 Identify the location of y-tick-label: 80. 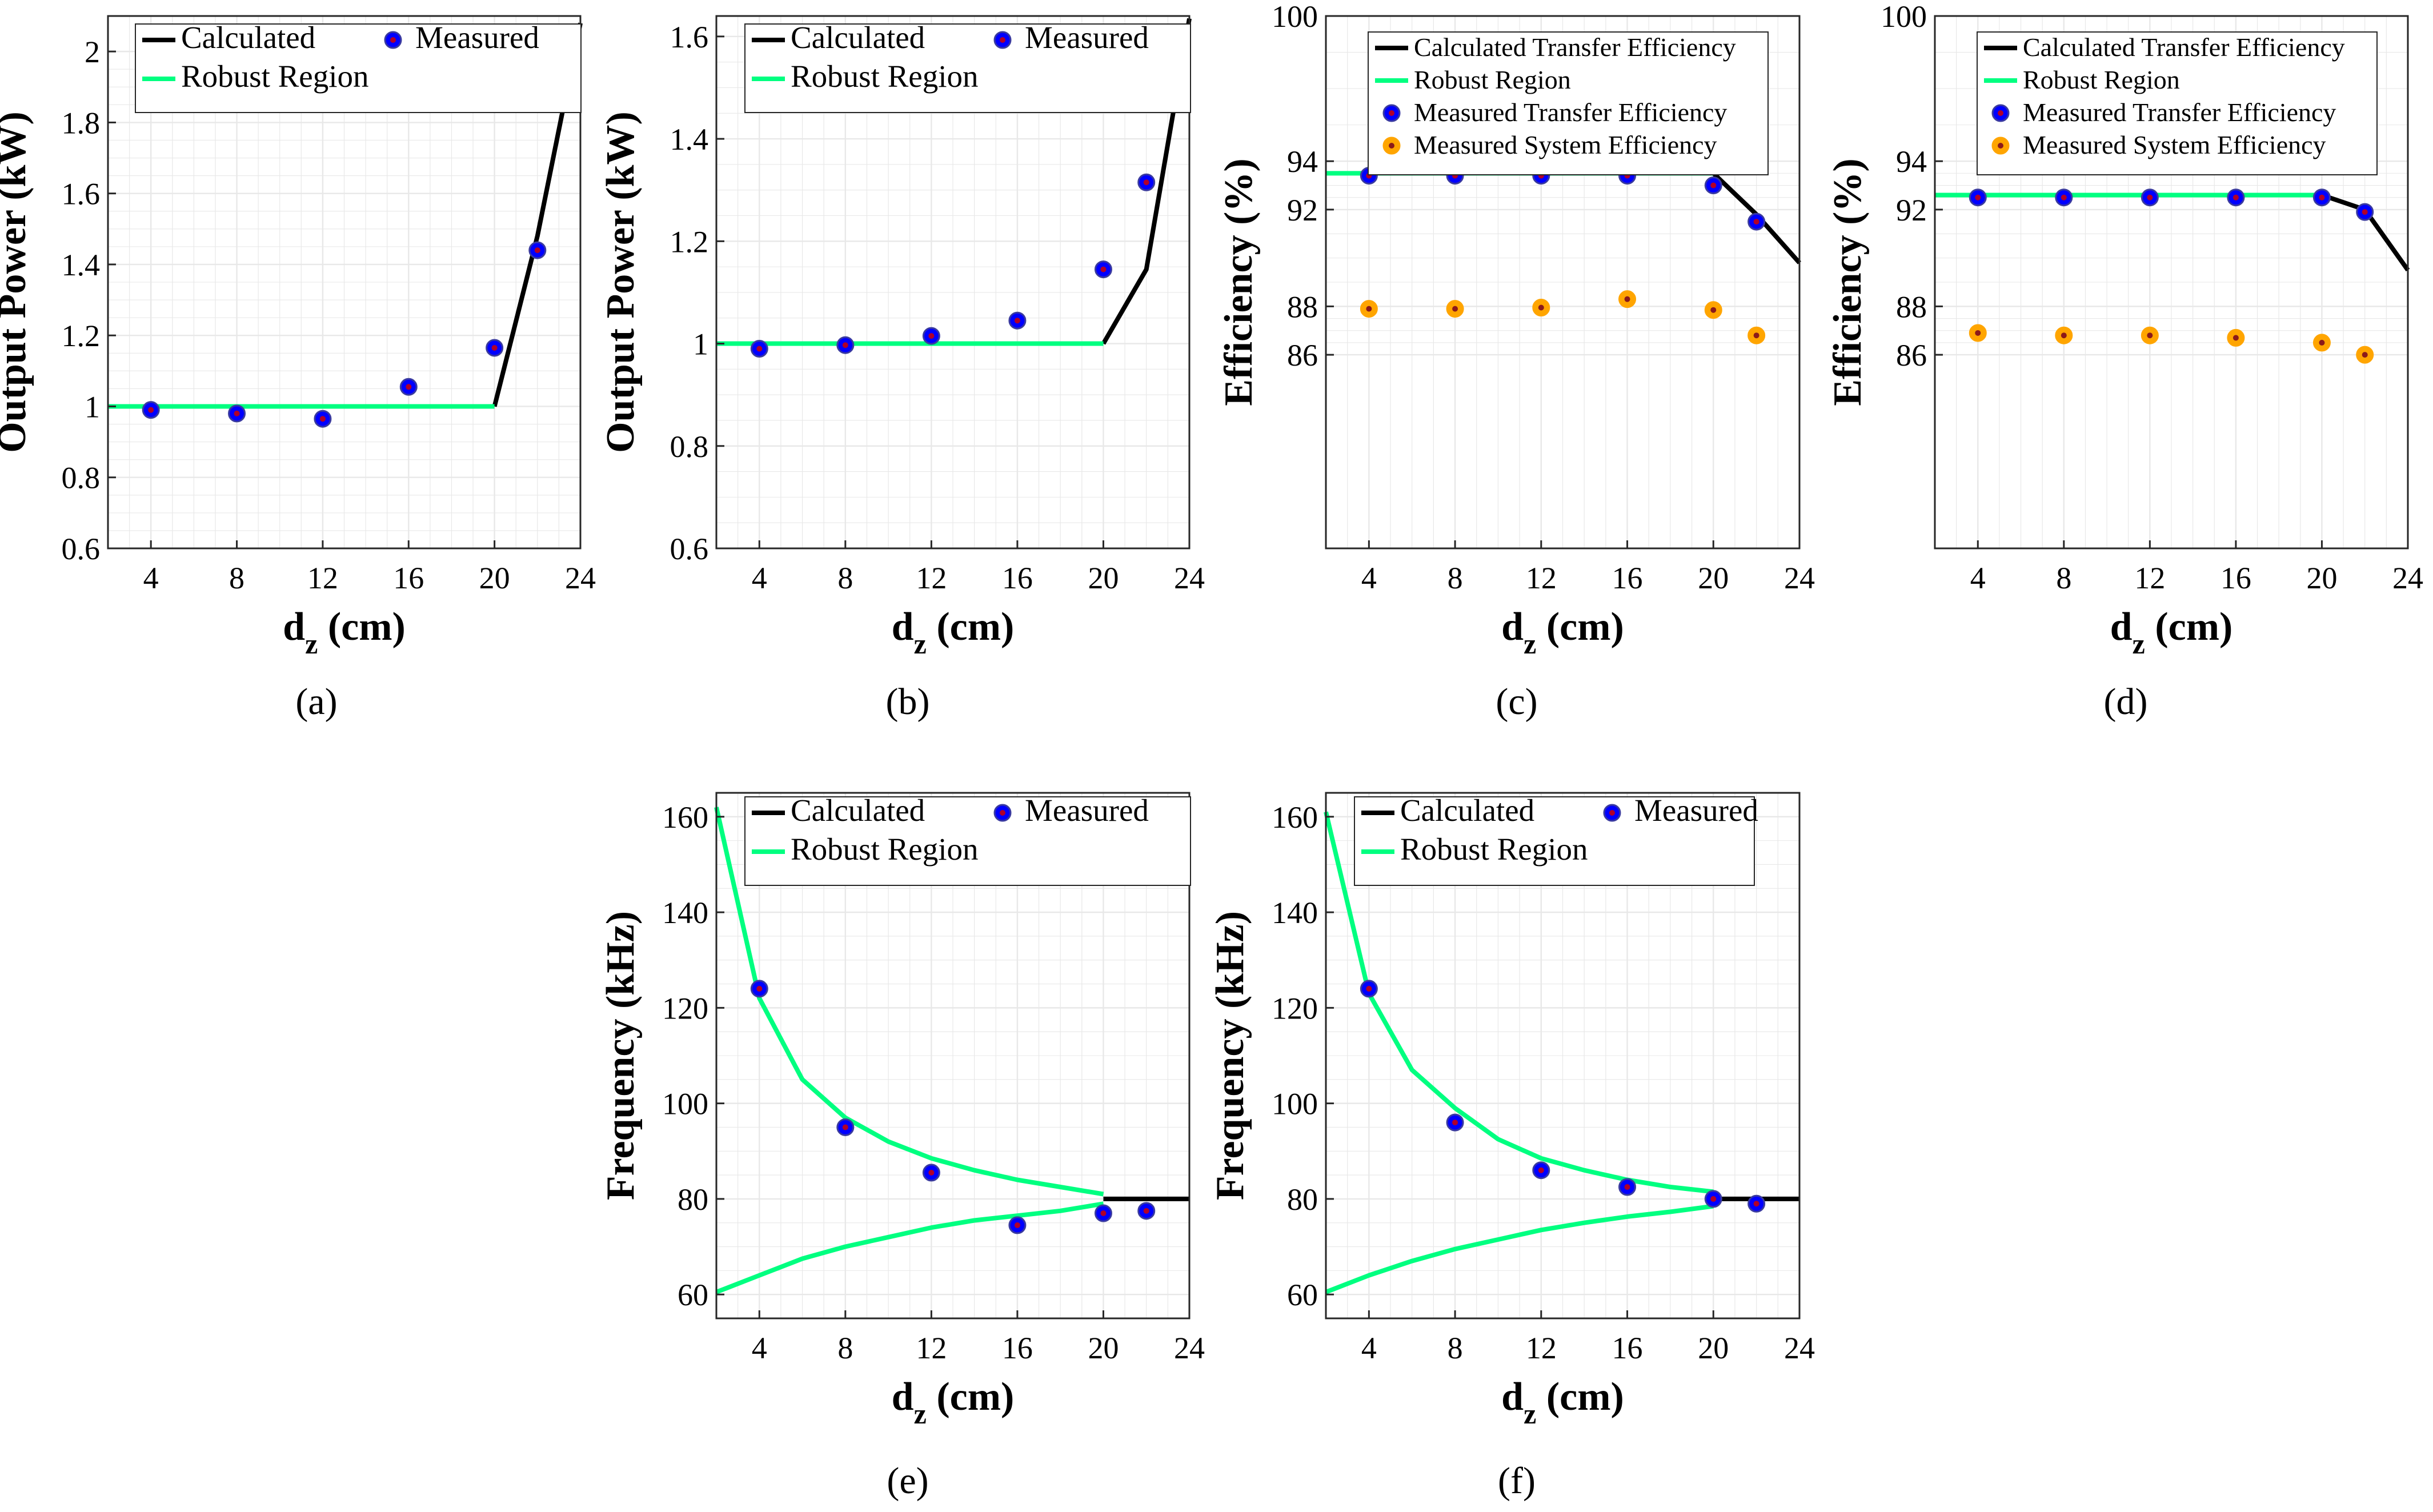
(1302, 1199).